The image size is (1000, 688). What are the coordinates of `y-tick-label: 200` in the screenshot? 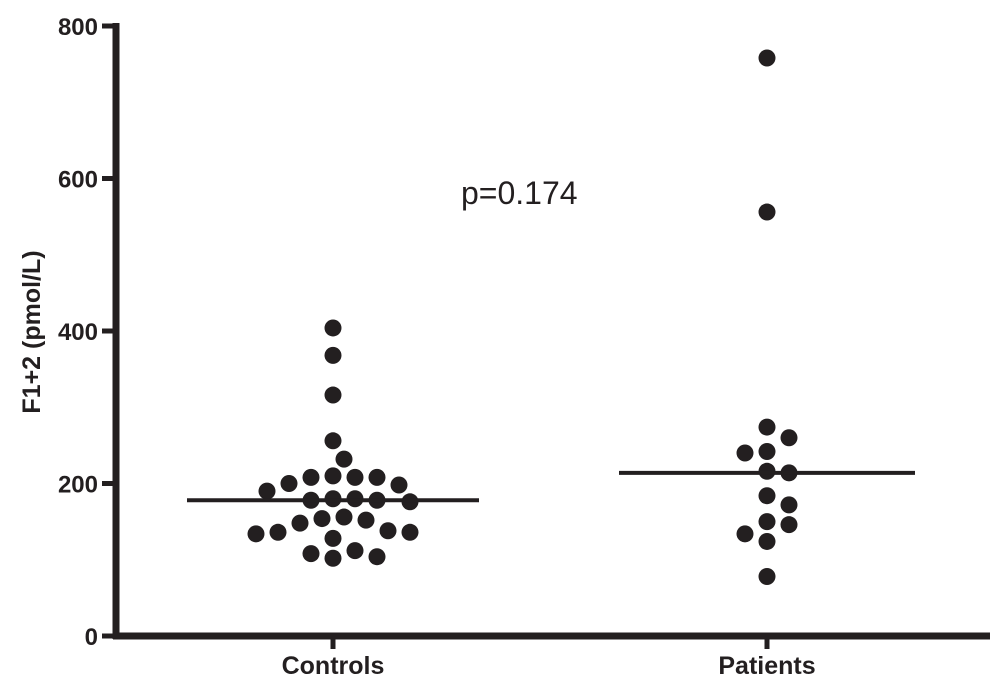 It's located at (78, 485).